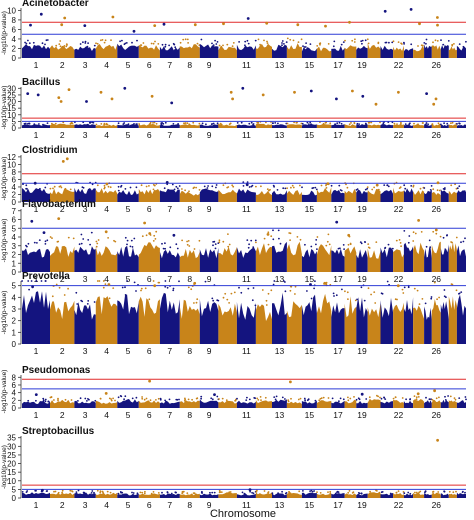  What do you see at coordinates (4, 313) in the screenshot?
I see `y-axis-label: -log10(p-value)` at bounding box center [4, 313].